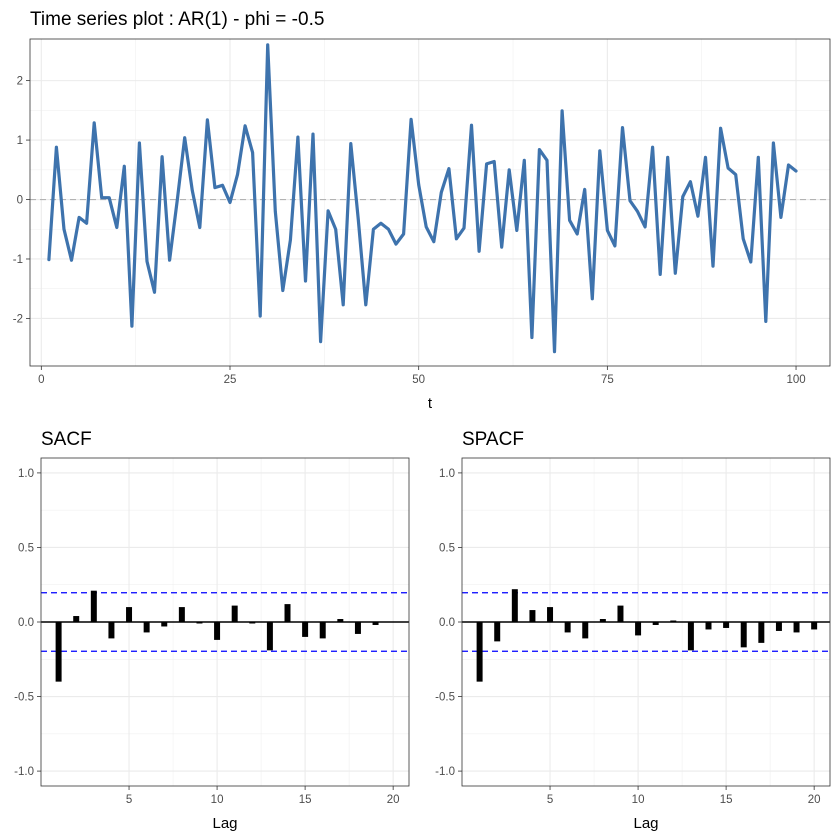 The image size is (840, 840). I want to click on sacf-x-tick-label: 5, so click(129, 800).